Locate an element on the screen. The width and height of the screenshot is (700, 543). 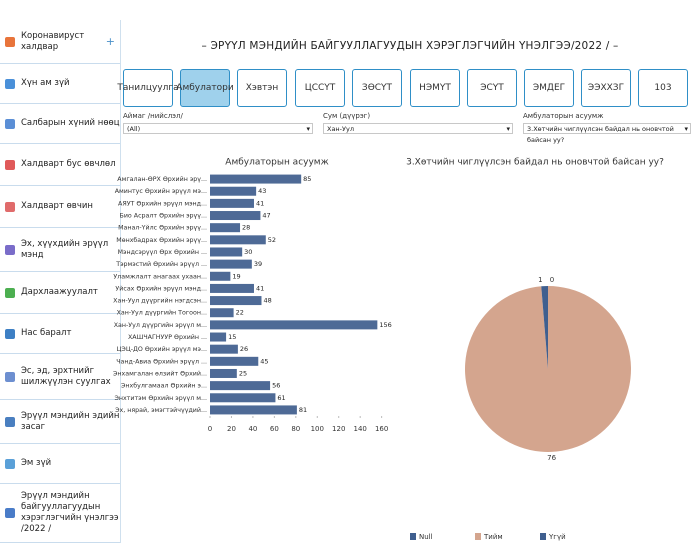
tab: ЗӨСҮТ is located at coordinates (377, 88).